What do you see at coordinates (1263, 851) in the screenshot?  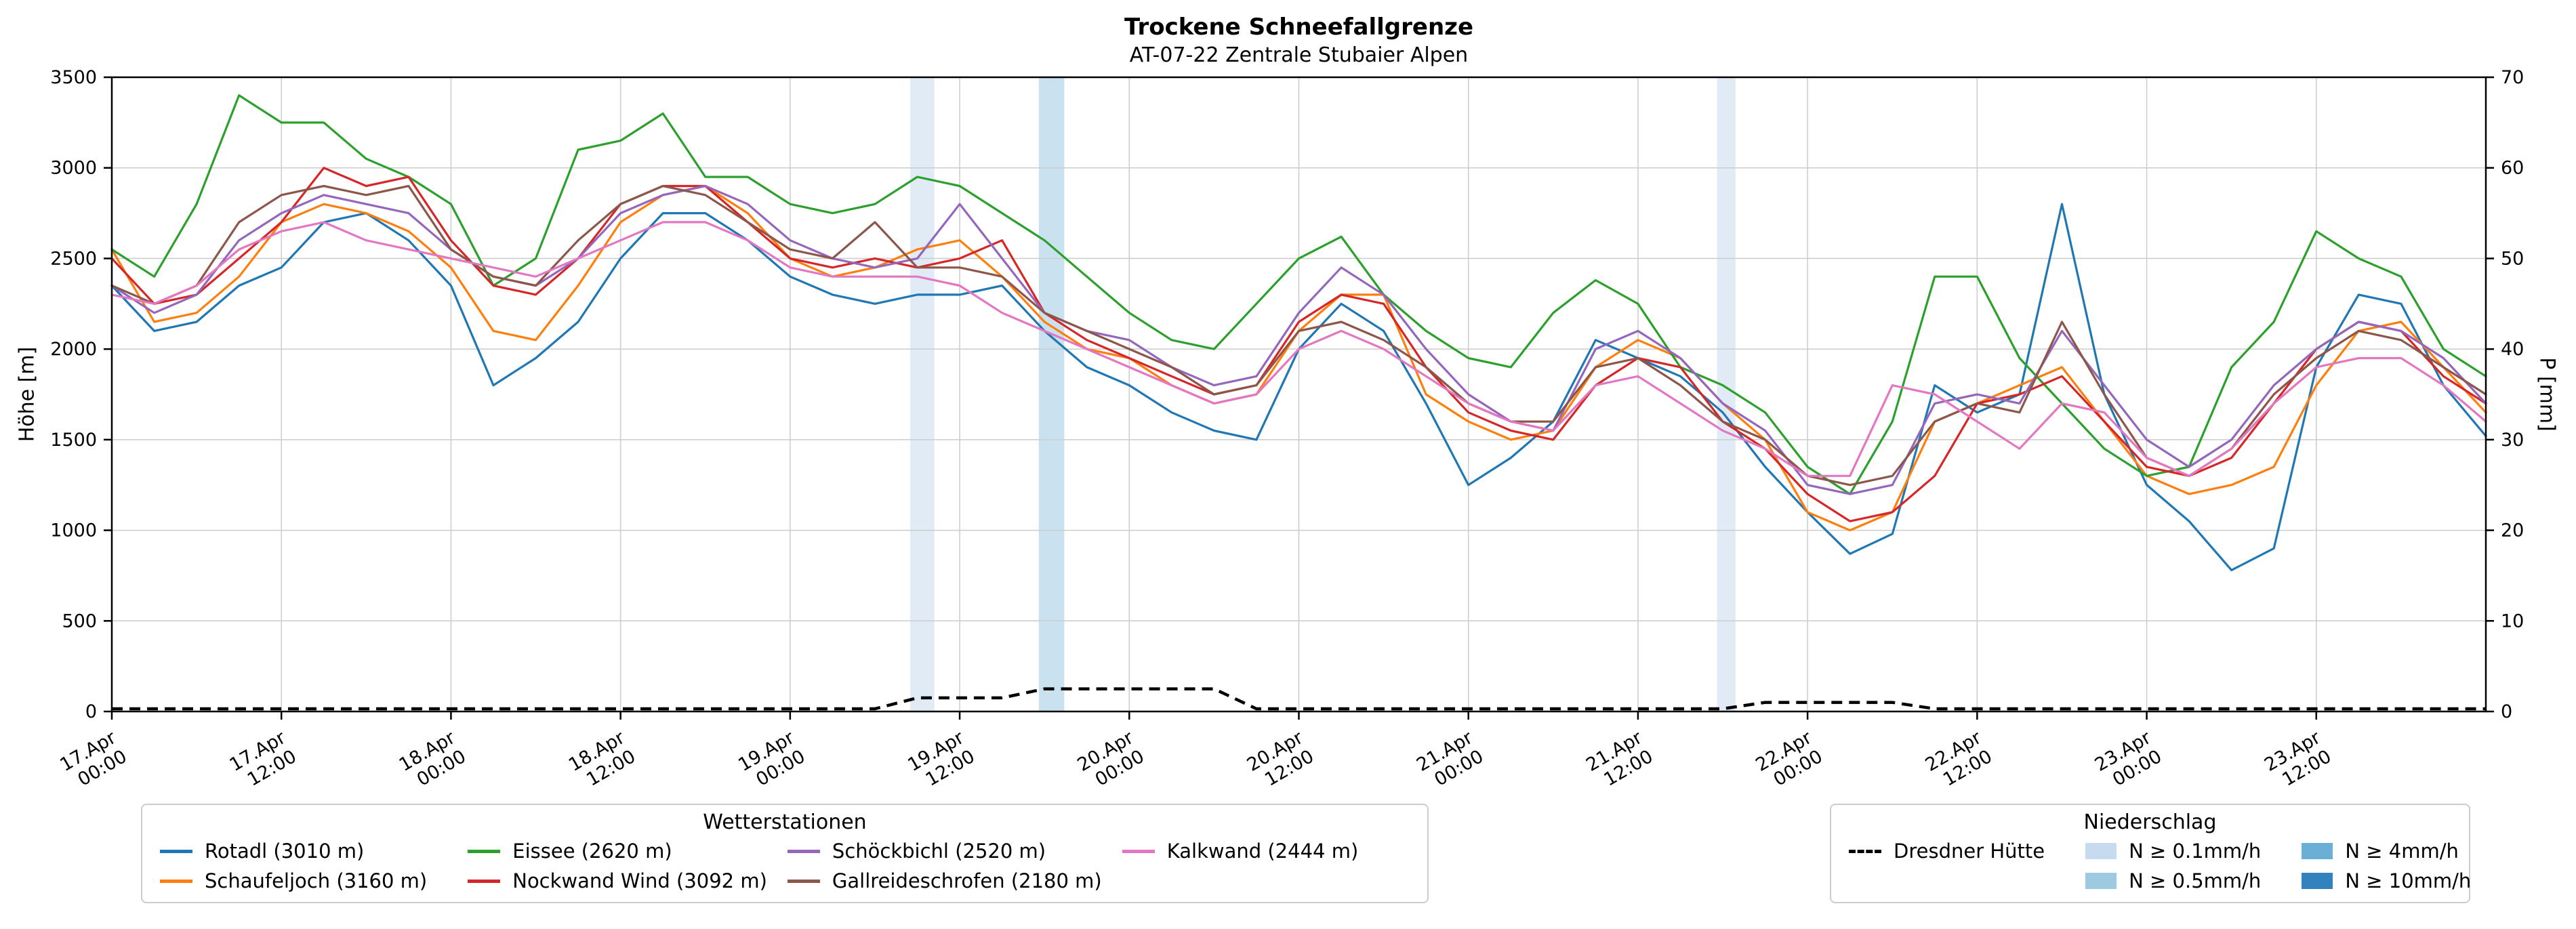 I see `legend-label: Kalkwand (2444 m)` at bounding box center [1263, 851].